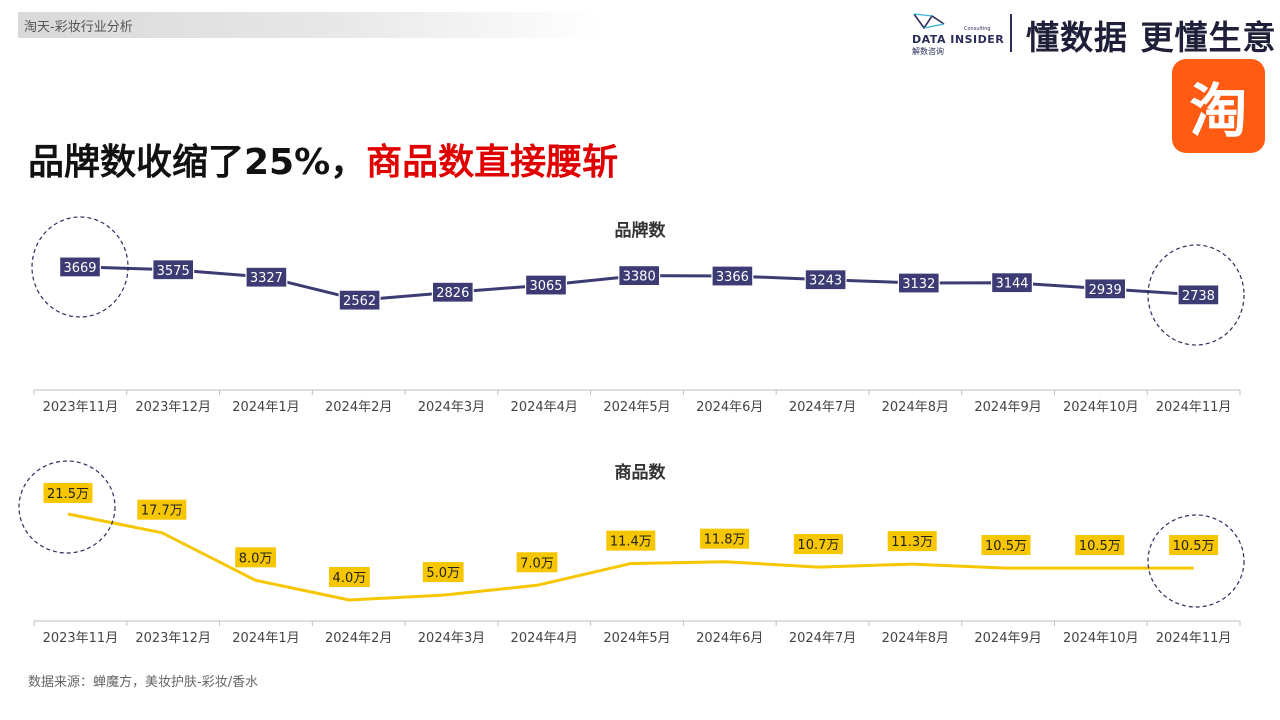 This screenshot has height=720, width=1280. What do you see at coordinates (197, 162) in the screenshot?
I see `headline-part1: 品牌数收缩了25%，` at bounding box center [197, 162].